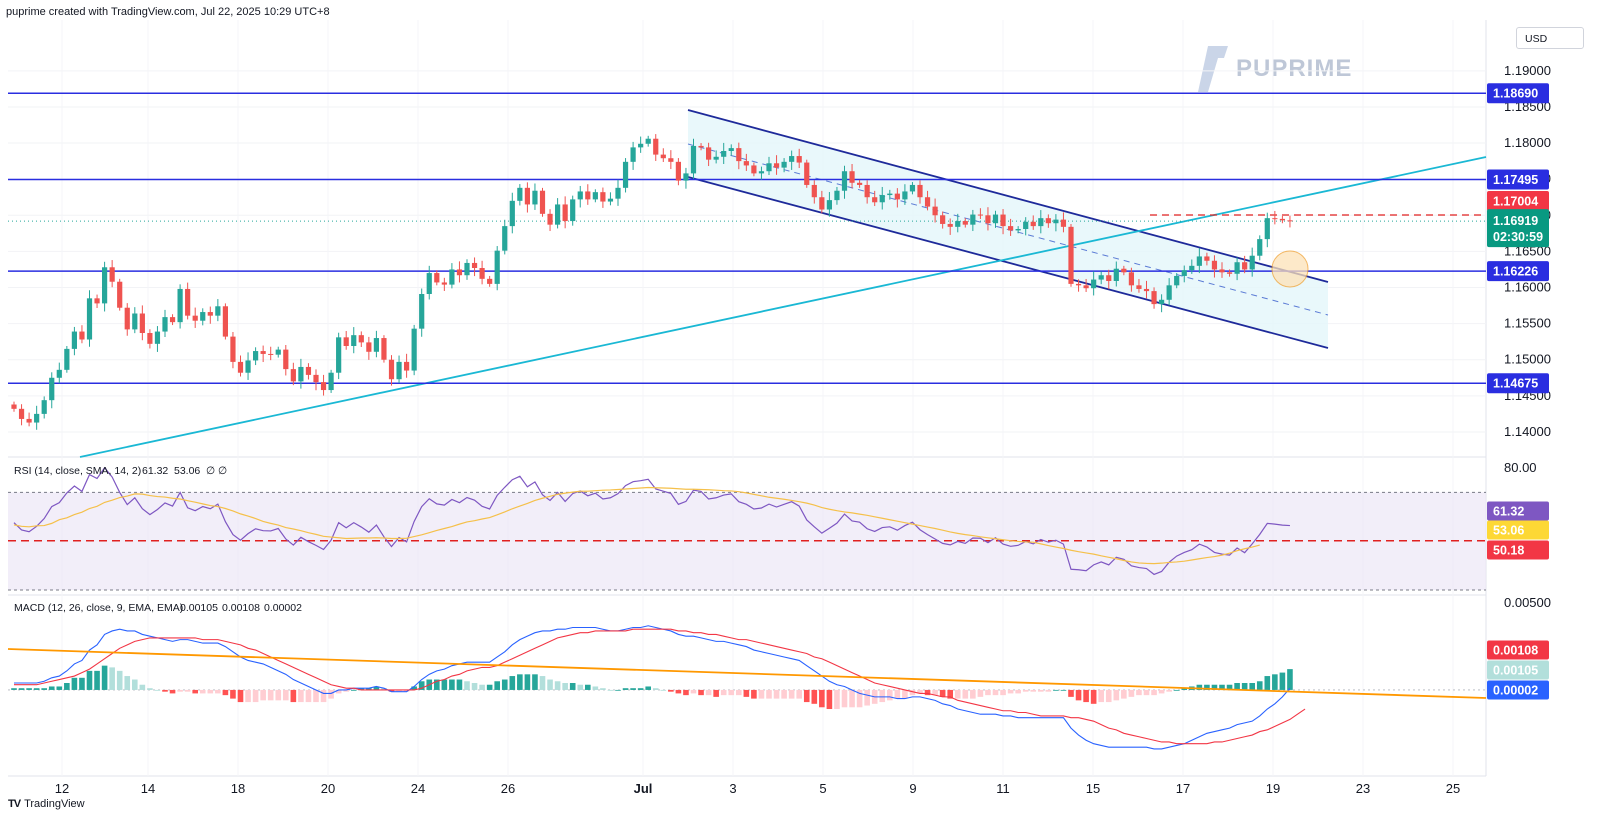  Describe the element at coordinates (1508, 551) in the screenshot. I see `rsi-level-label: 50.18` at that location.